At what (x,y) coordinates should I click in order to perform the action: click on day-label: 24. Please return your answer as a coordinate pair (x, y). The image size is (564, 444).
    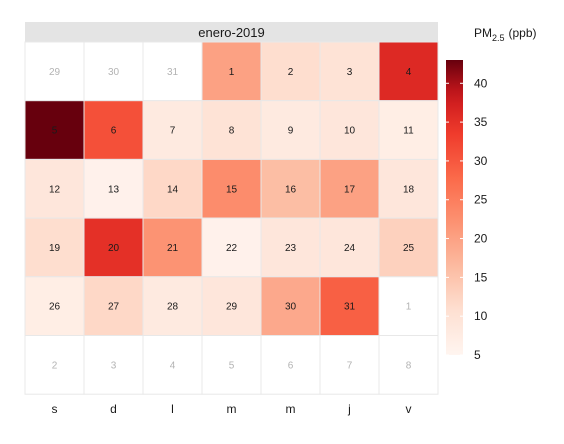
    Looking at the image, I should click on (350, 248).